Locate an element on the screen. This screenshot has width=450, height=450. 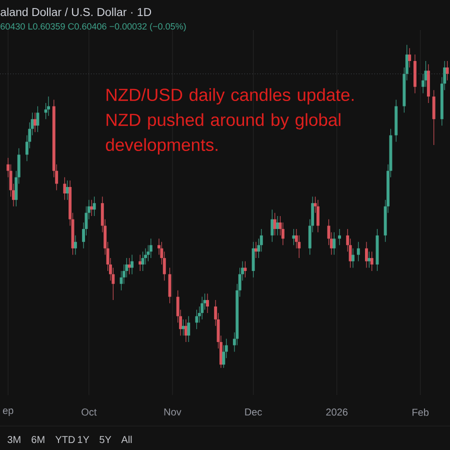
x-tick-label: Oct is located at coordinates (89, 412).